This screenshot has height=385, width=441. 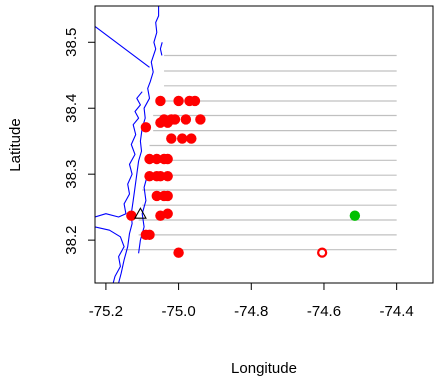 I want to click on y-tick-label-0: 38.2, so click(x=71, y=240).